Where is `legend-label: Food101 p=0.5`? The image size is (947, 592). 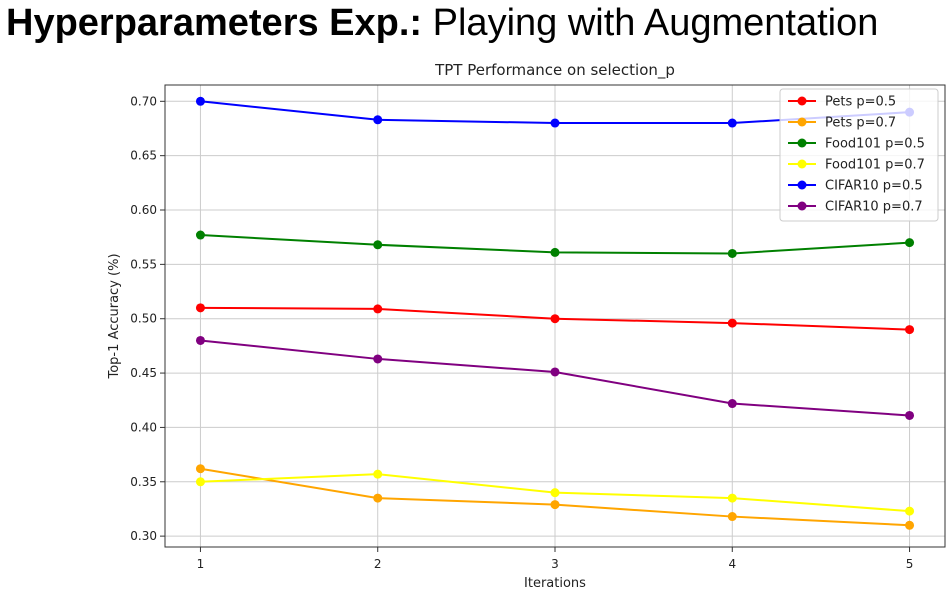 legend-label: Food101 p=0.5 is located at coordinates (875, 144).